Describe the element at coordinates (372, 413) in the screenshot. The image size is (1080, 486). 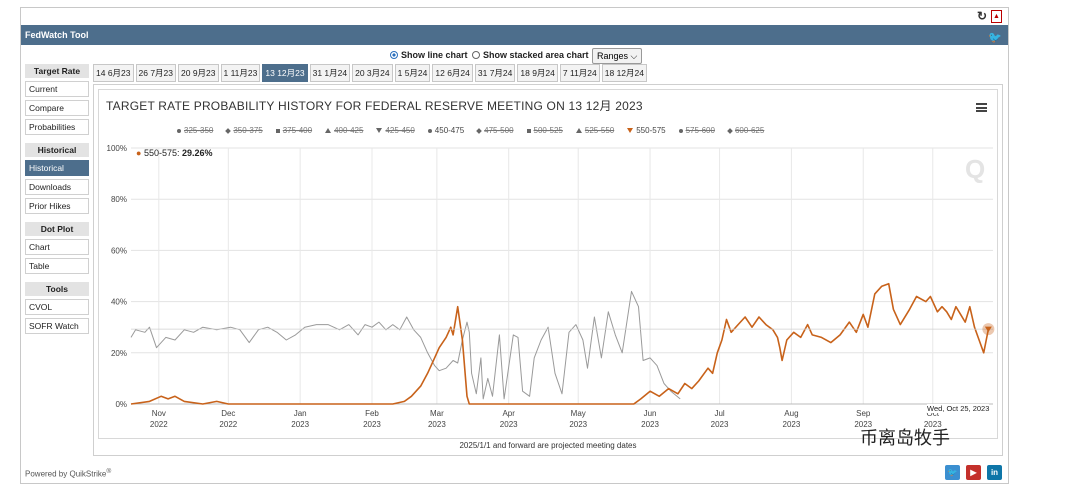
I see `x-tick-label: Feb` at that location.